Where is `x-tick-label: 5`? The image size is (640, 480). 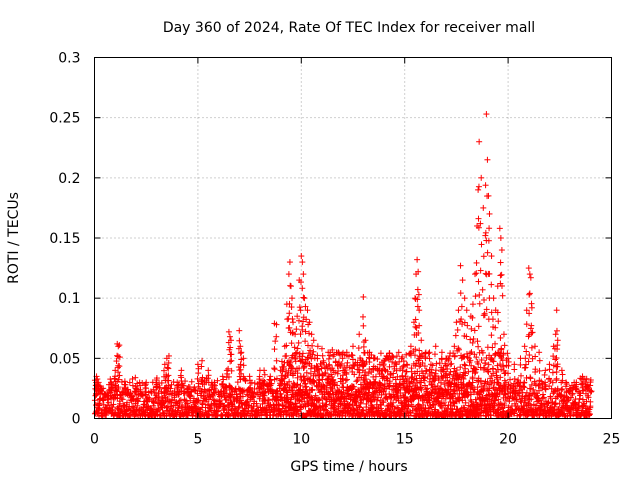 x-tick-label: 5 is located at coordinates (197, 440).